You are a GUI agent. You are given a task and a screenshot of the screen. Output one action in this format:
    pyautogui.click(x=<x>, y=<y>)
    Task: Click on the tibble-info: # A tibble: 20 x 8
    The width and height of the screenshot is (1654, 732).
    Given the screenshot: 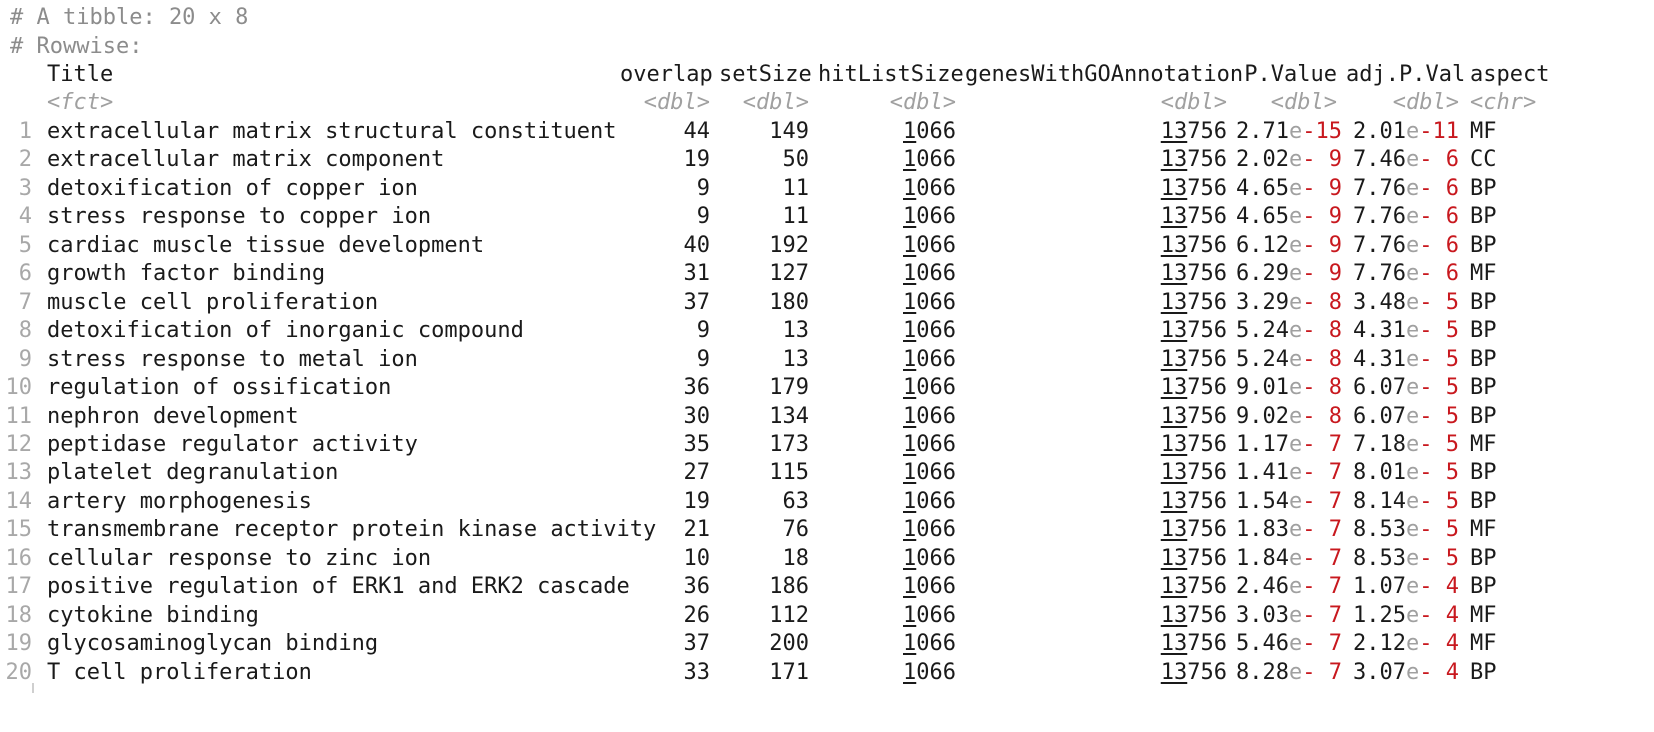 What is the action you would take?
    pyautogui.click(x=129, y=17)
    